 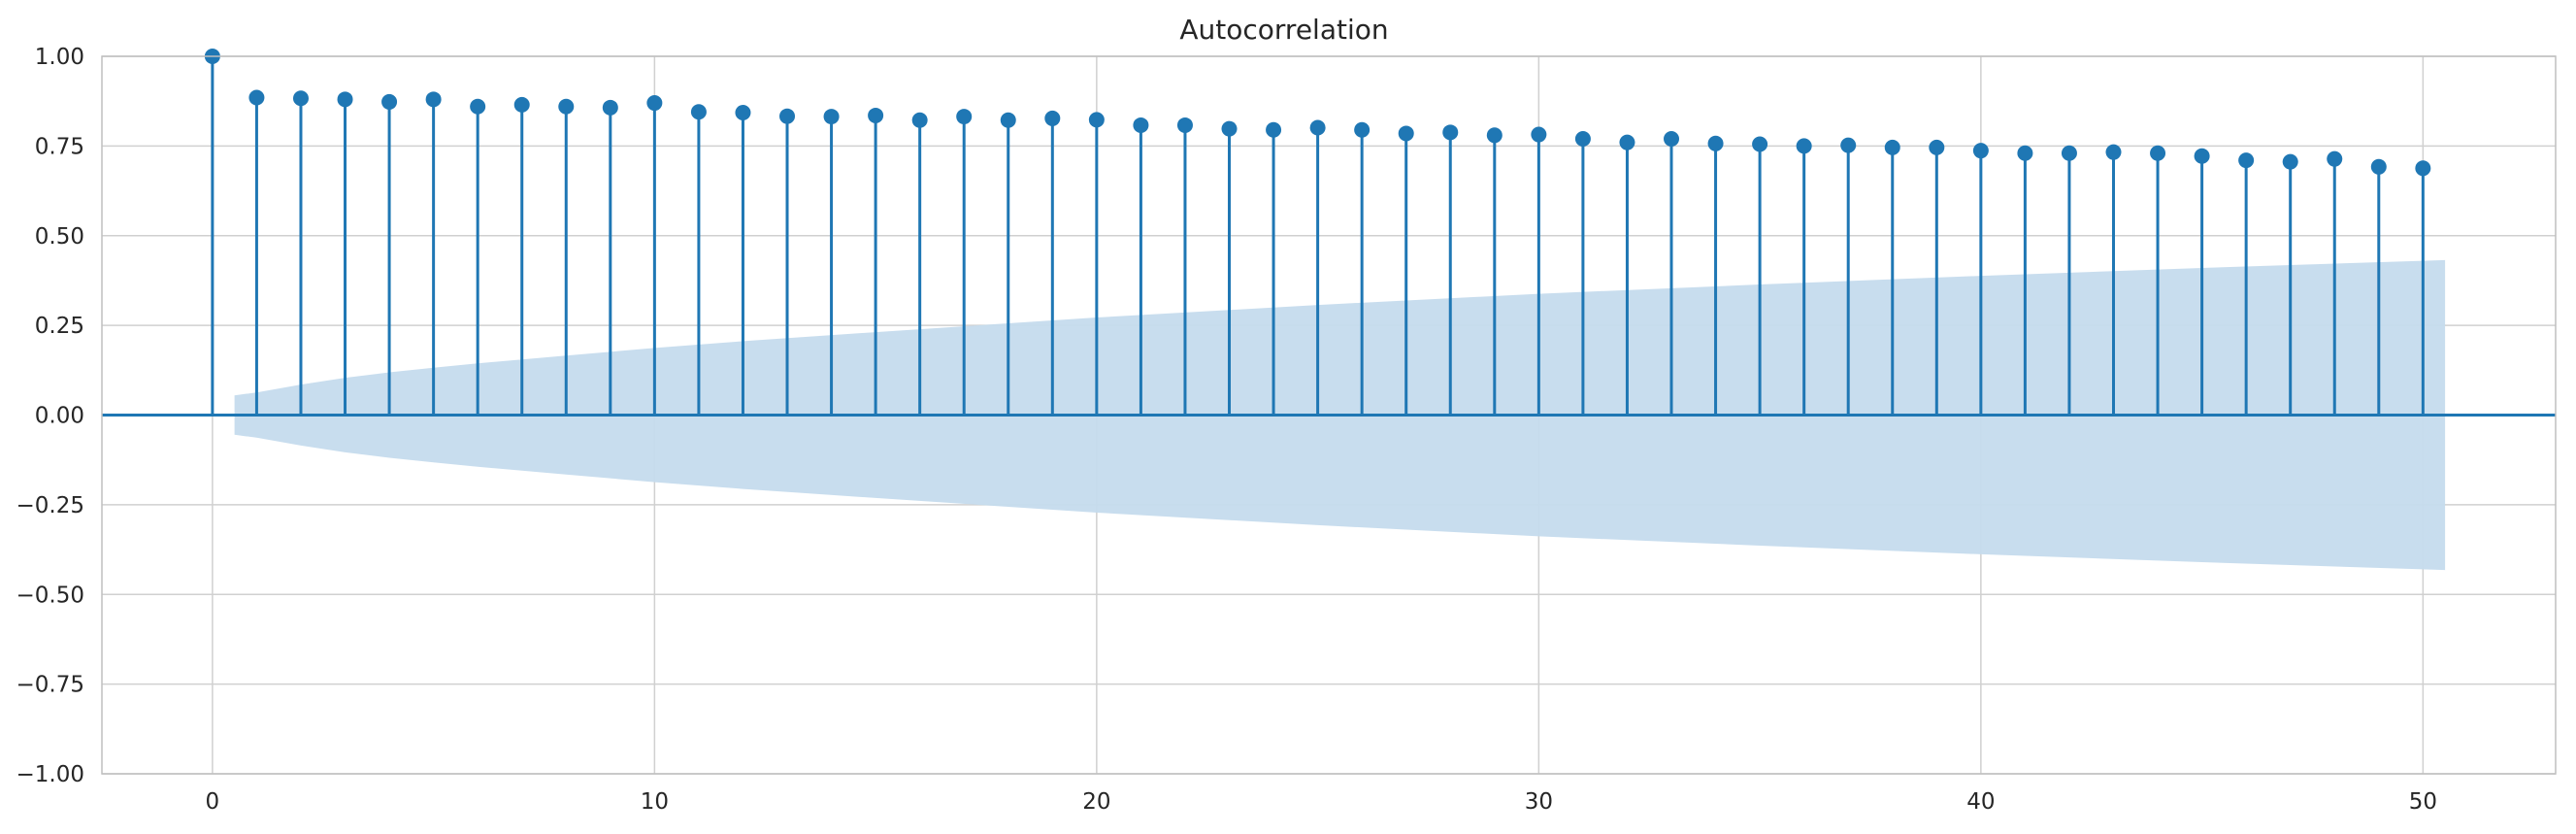 I want to click on x-tick-label: 10, so click(x=655, y=802).